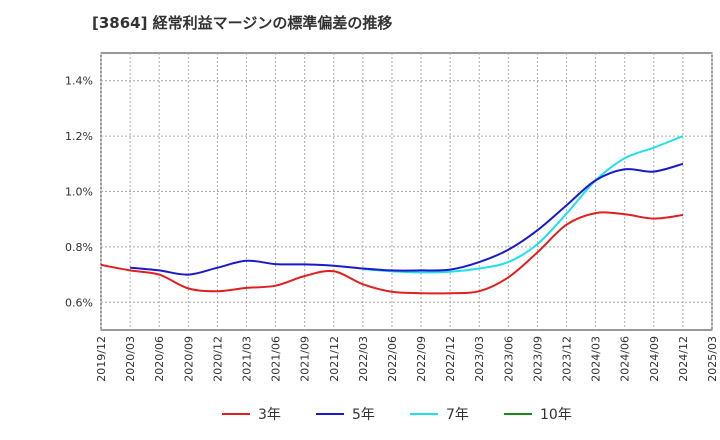 The width and height of the screenshot is (720, 440). Describe the element at coordinates (334, 359) in the screenshot. I see `x-tick-label: 2021/12` at that location.